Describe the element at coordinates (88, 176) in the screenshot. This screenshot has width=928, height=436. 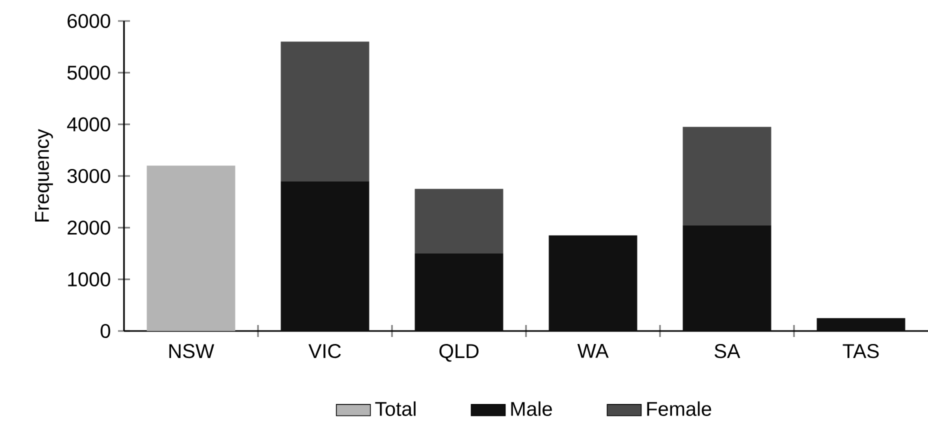
I see `y-tick-label: 3000` at that location.